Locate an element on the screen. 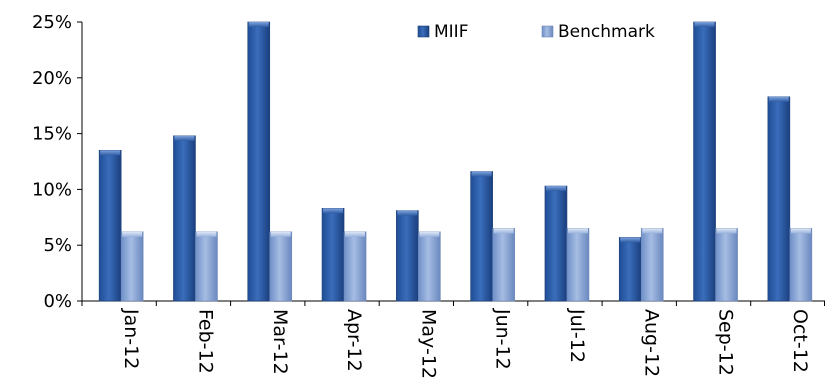 This screenshot has width=825, height=389. y-tick-label: 15% is located at coordinates (52, 134).